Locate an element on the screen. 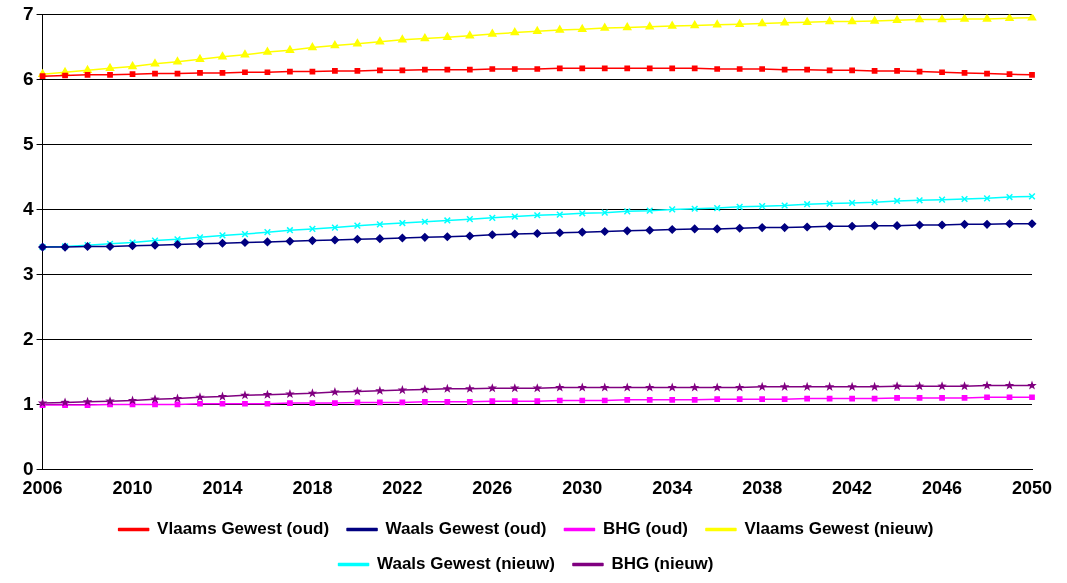  legend-label: Waals Gewest (nieuw) is located at coordinates (466, 564).